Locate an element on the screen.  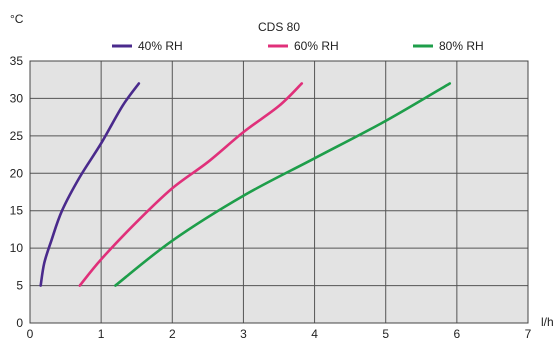
x-tick-label-7: 7 is located at coordinates (528, 334).